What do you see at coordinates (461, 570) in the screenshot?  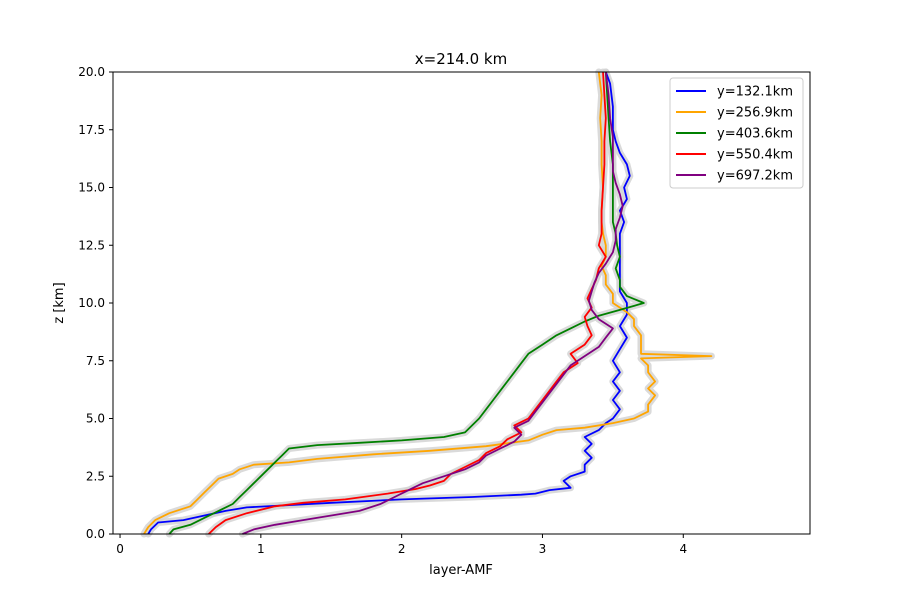 I see `x-axis-label: layer-AMF` at bounding box center [461, 570].